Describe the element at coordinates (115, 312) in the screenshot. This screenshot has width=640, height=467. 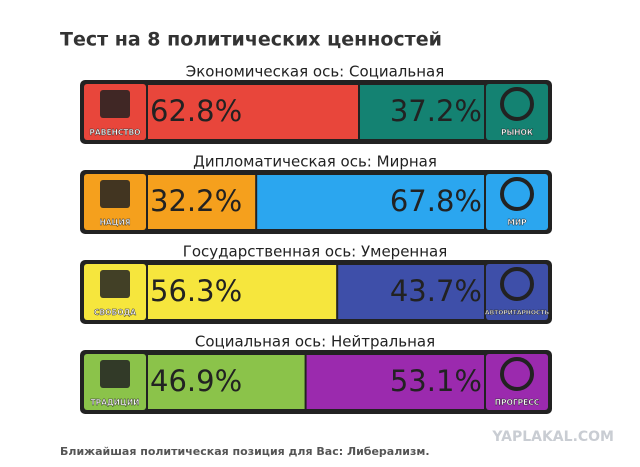
I see `left-icon-label: СВОБОДА` at that location.